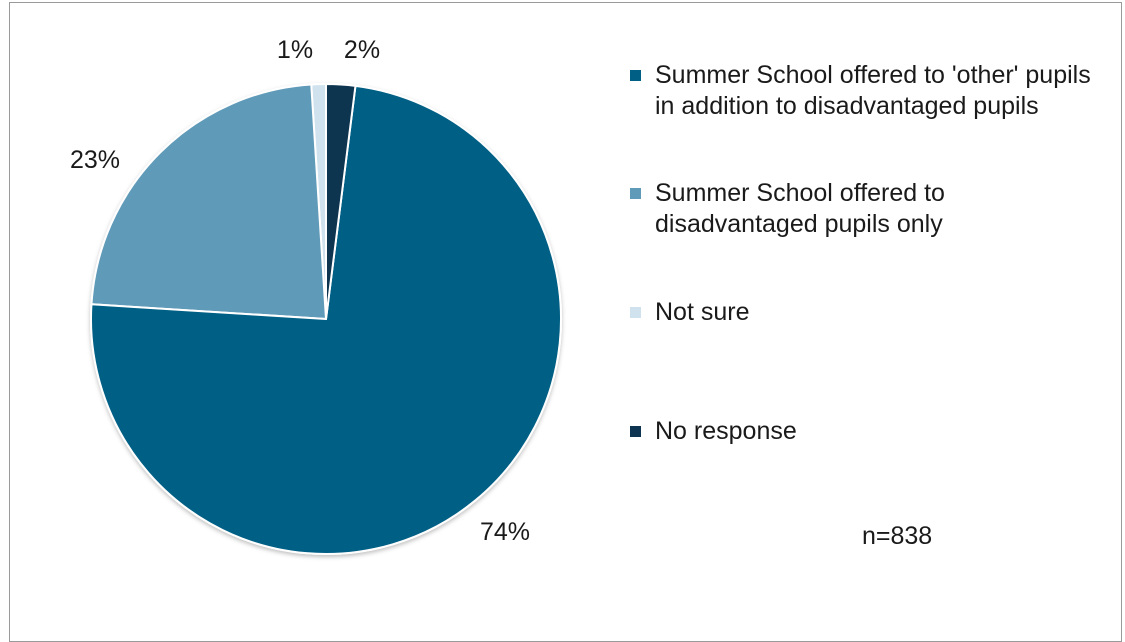 The image size is (1125, 642). What do you see at coordinates (726, 431) in the screenshot?
I see `legend-label: No response` at bounding box center [726, 431].